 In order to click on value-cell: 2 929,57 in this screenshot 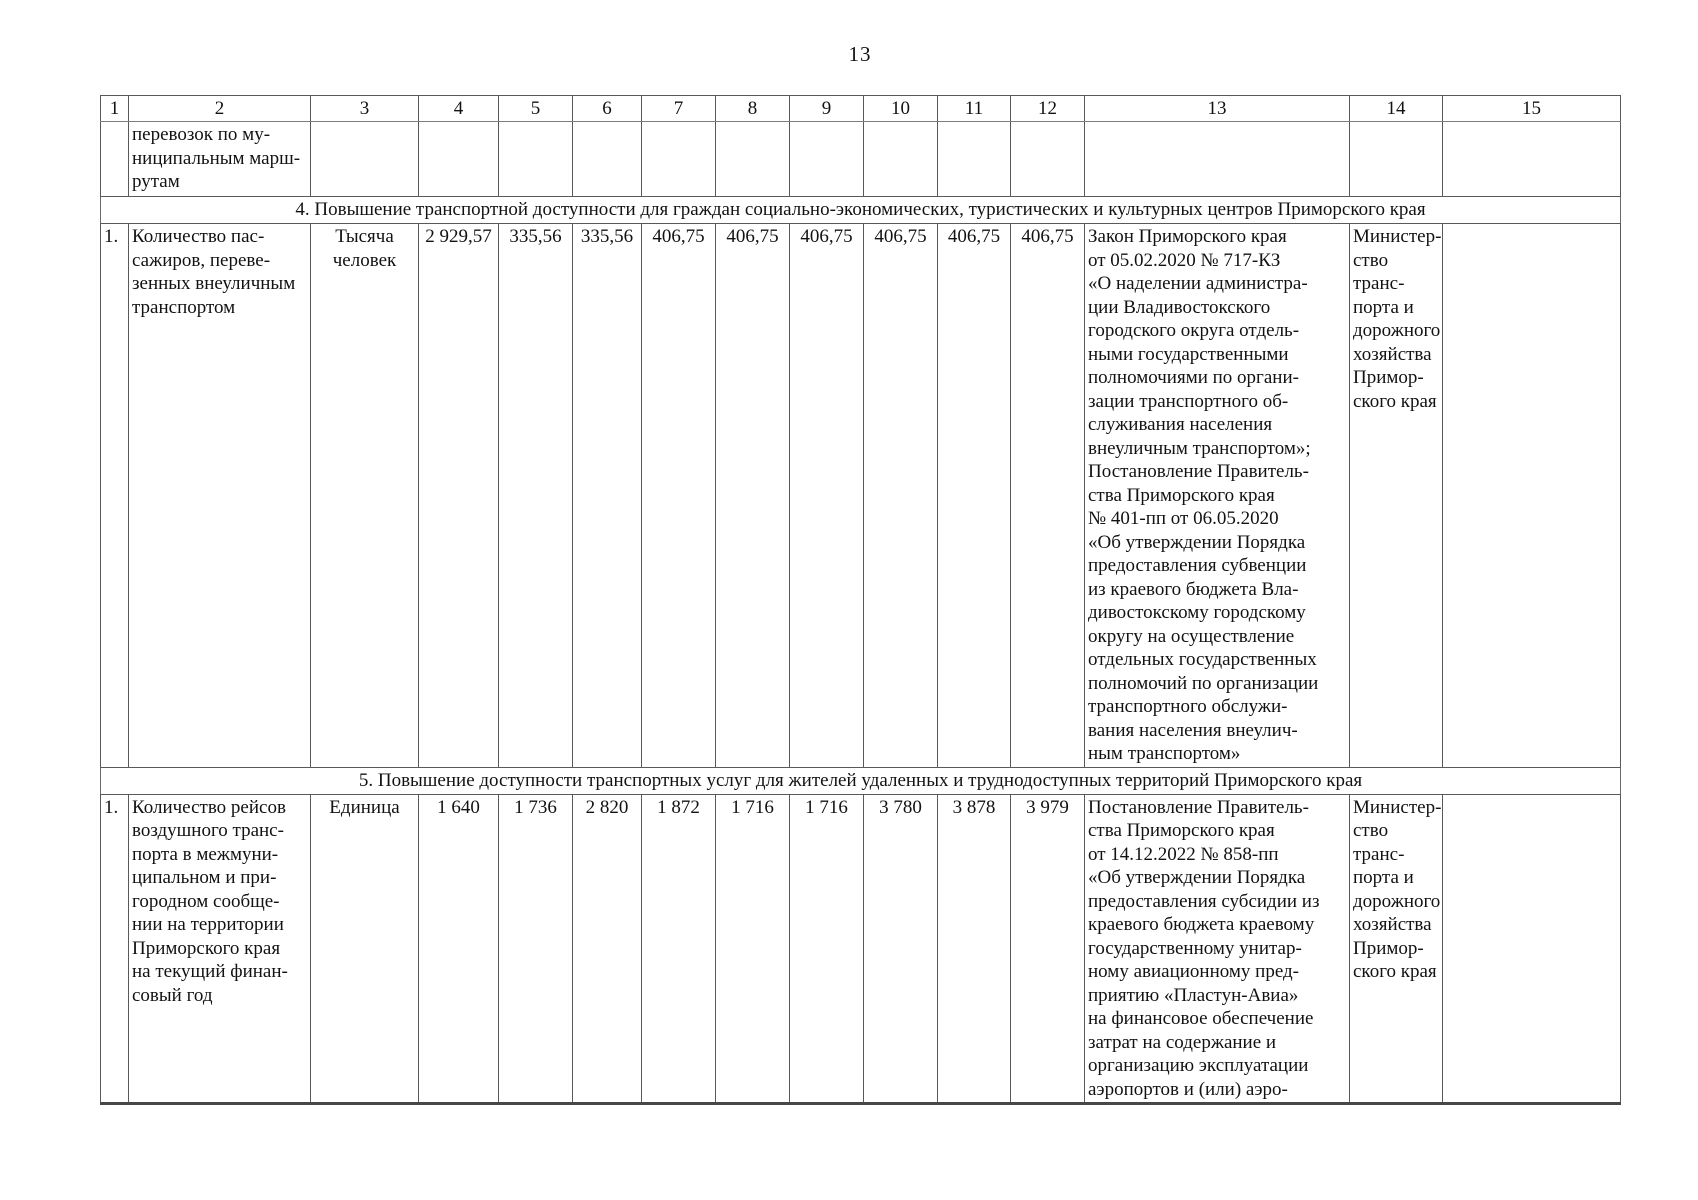, I will do `click(458, 495)`.